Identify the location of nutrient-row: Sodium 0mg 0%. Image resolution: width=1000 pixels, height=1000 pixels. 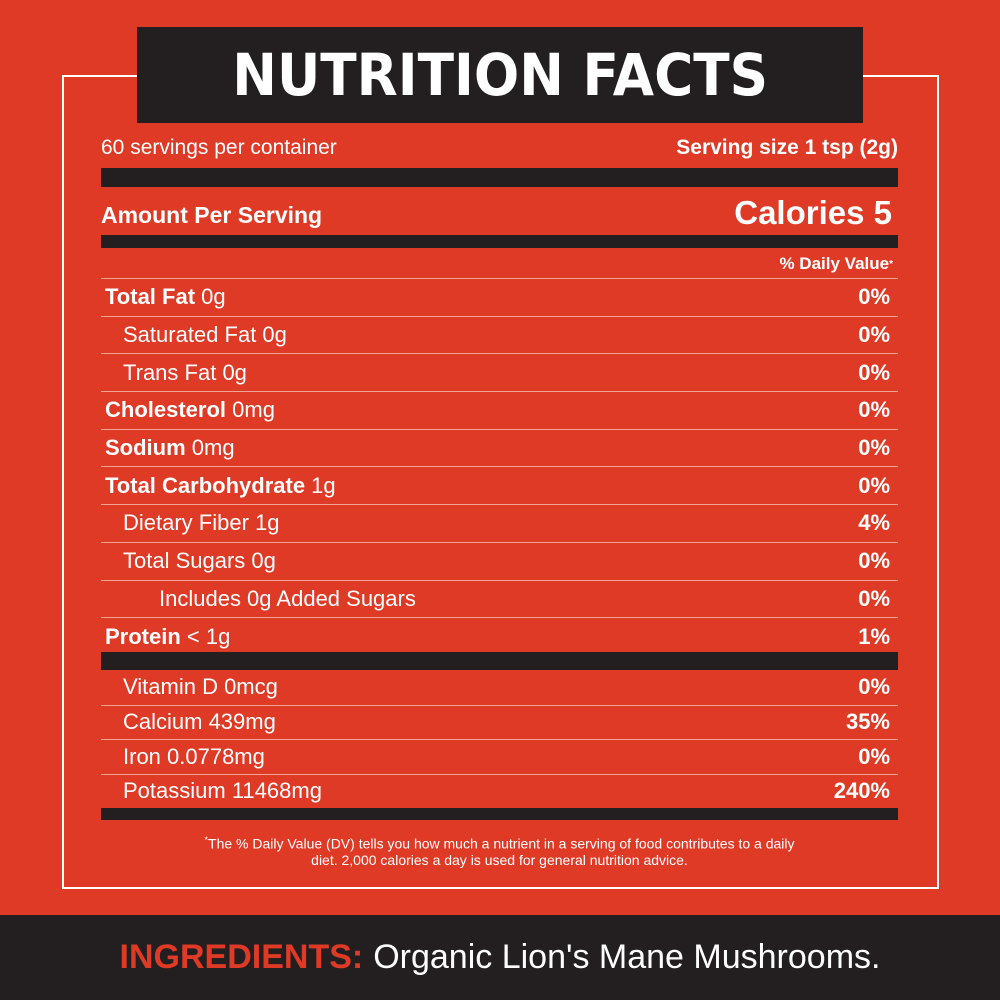
(499, 447).